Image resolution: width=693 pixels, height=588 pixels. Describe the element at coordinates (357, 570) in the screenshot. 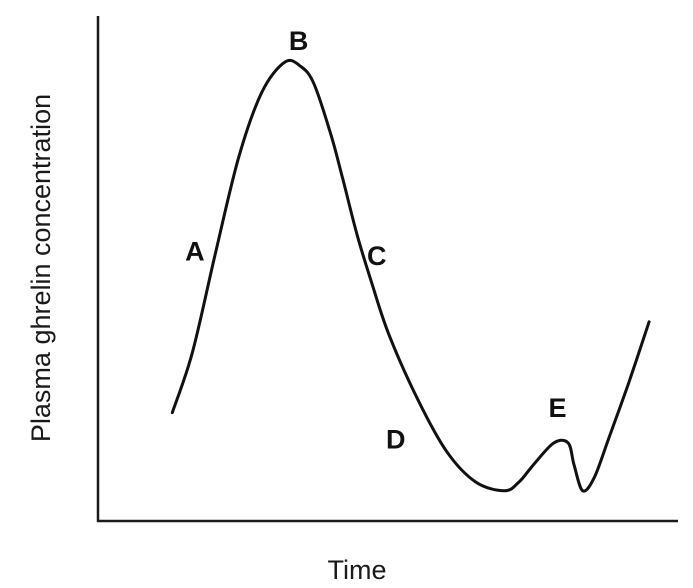

I see `x-axis-title: Time` at that location.